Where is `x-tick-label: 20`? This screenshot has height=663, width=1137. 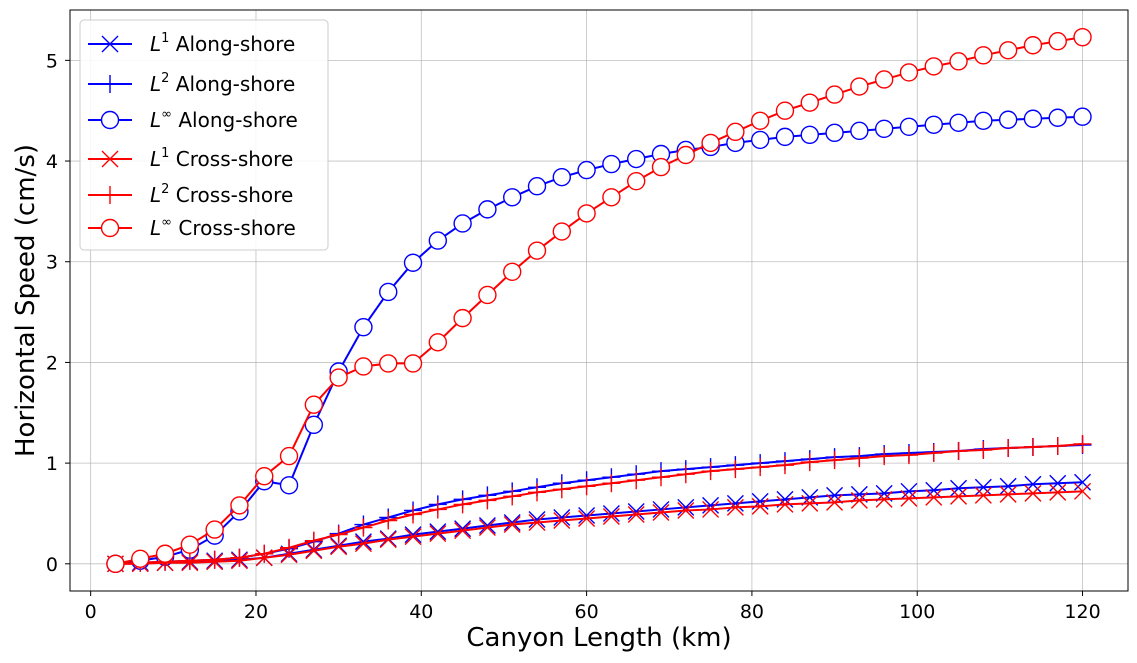
x-tick-label: 20 is located at coordinates (256, 612).